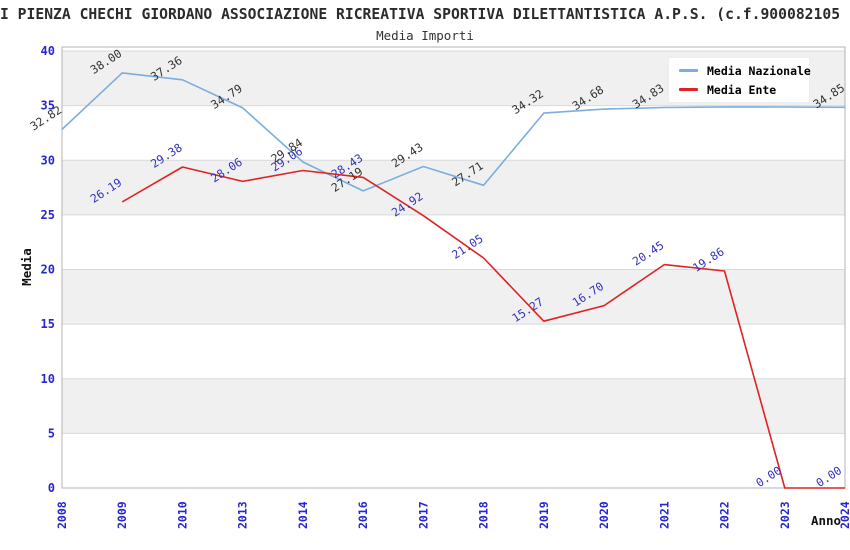 Image resolution: width=850 pixels, height=550 pixels. What do you see at coordinates (243, 515) in the screenshot?
I see `x-tick-label-2013: 2013` at bounding box center [243, 515].